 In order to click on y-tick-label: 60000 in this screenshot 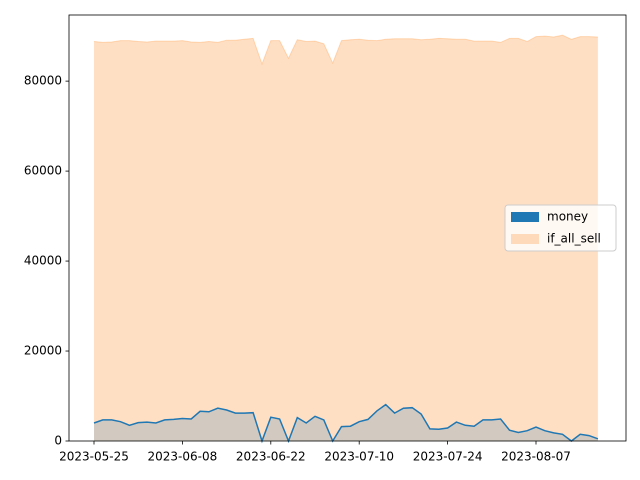, I will do `click(43, 171)`.